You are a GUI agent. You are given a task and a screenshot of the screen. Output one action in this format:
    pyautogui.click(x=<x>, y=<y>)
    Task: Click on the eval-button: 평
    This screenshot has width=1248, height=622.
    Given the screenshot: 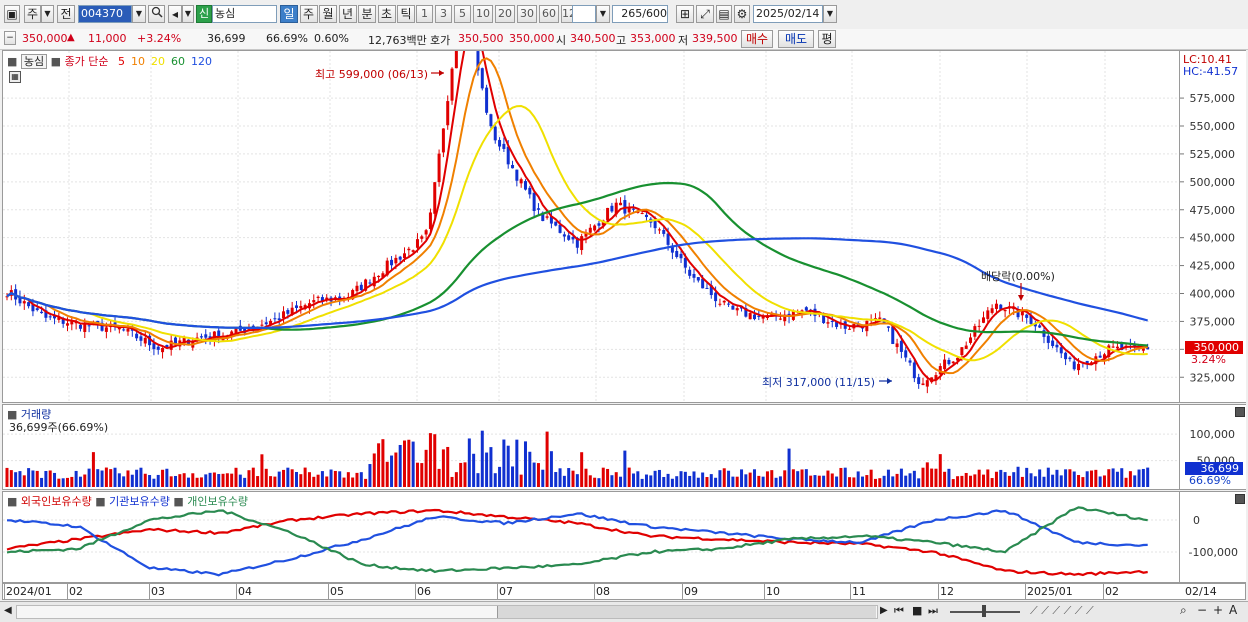 What is the action you would take?
    pyautogui.click(x=827, y=39)
    